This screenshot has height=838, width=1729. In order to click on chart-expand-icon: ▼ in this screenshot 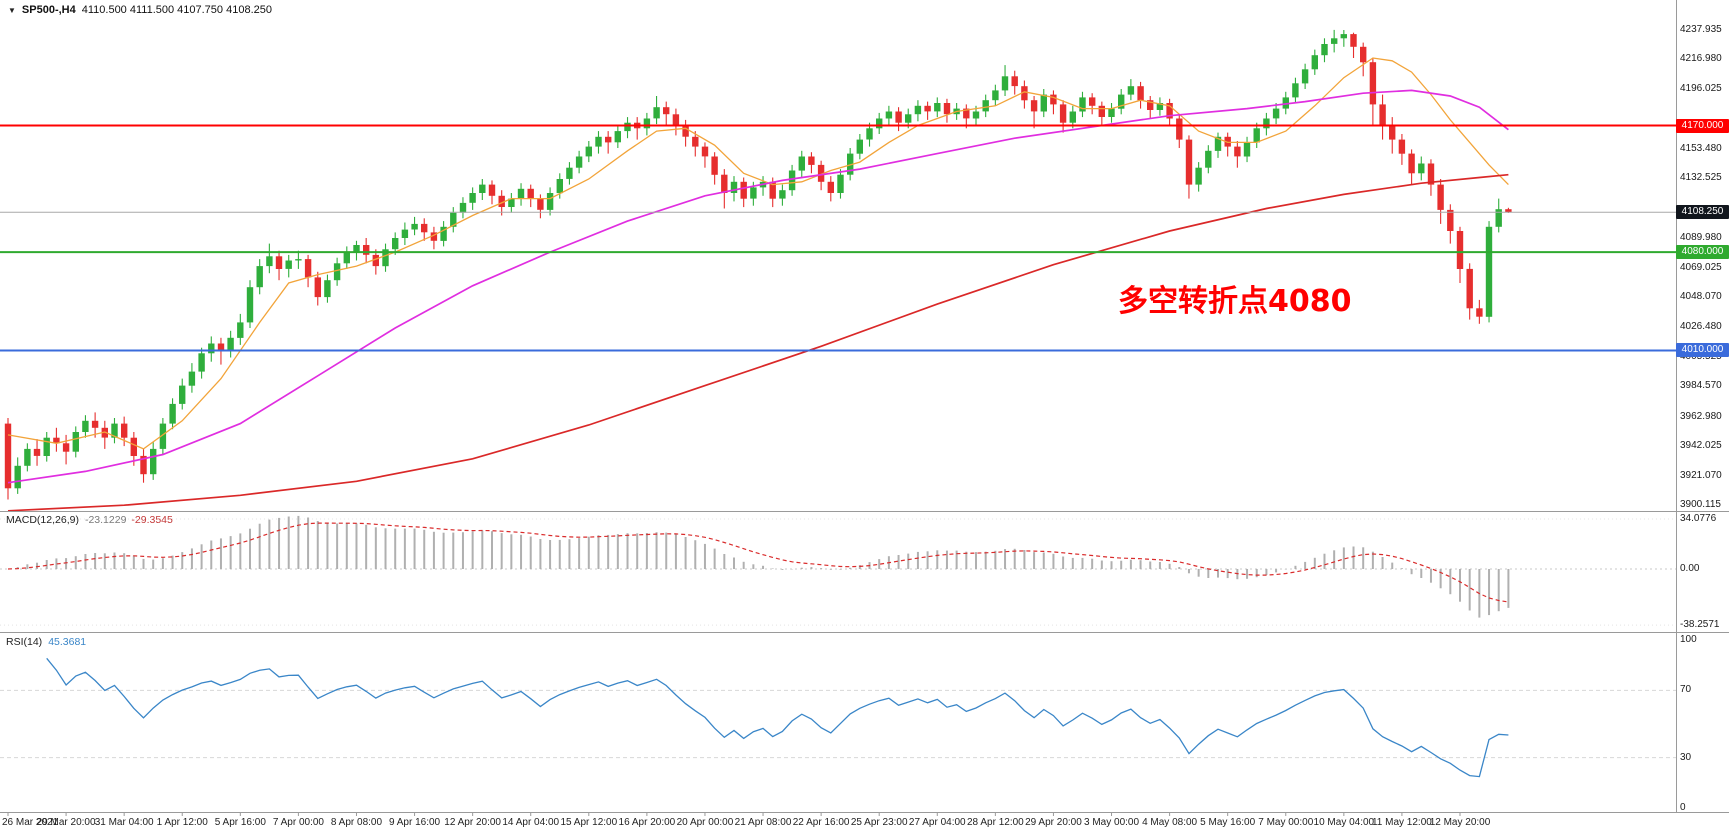, I will do `click(12, 10)`.